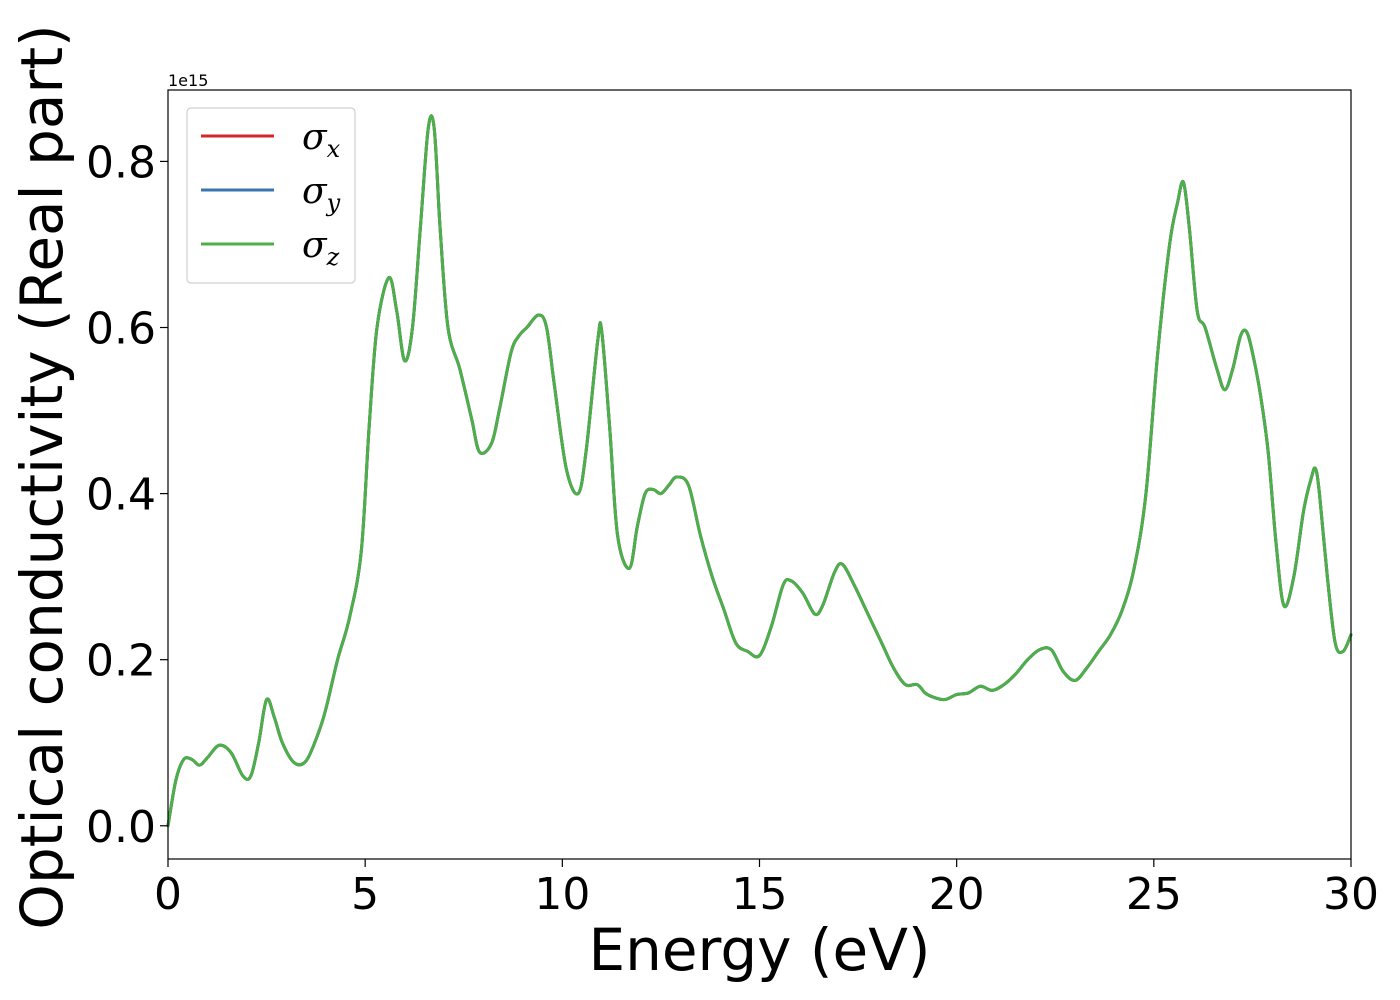  What do you see at coordinates (365, 894) in the screenshot?
I see `x-tick-label: 5` at bounding box center [365, 894].